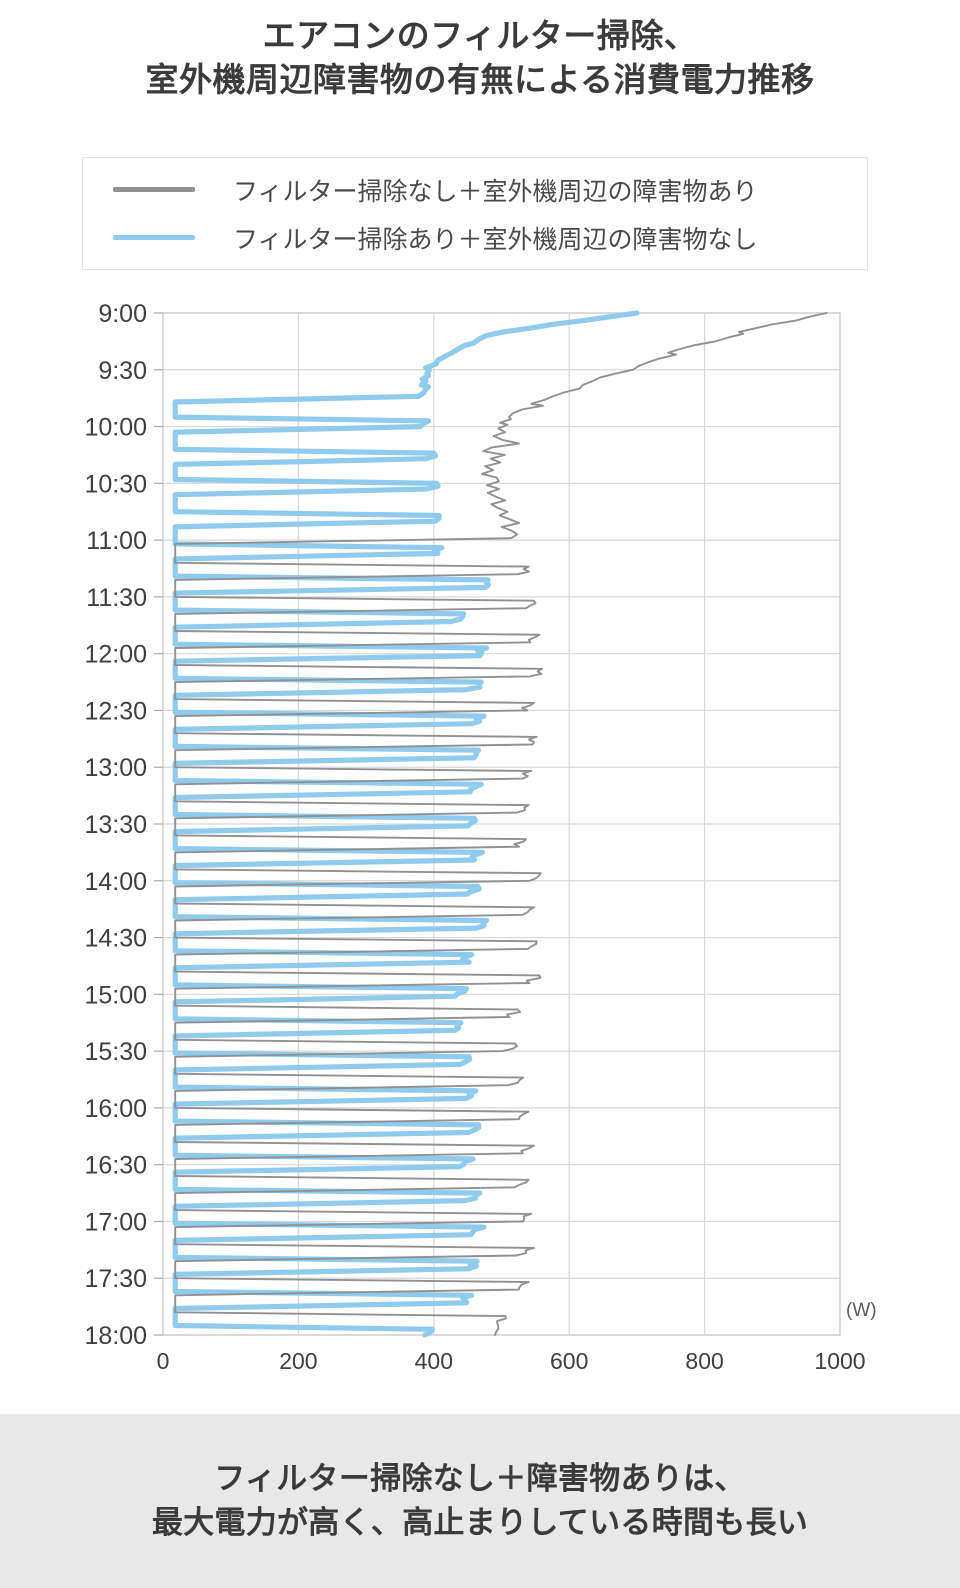  I want to click on y-axis-tick-label: 16:30, so click(115, 1166).